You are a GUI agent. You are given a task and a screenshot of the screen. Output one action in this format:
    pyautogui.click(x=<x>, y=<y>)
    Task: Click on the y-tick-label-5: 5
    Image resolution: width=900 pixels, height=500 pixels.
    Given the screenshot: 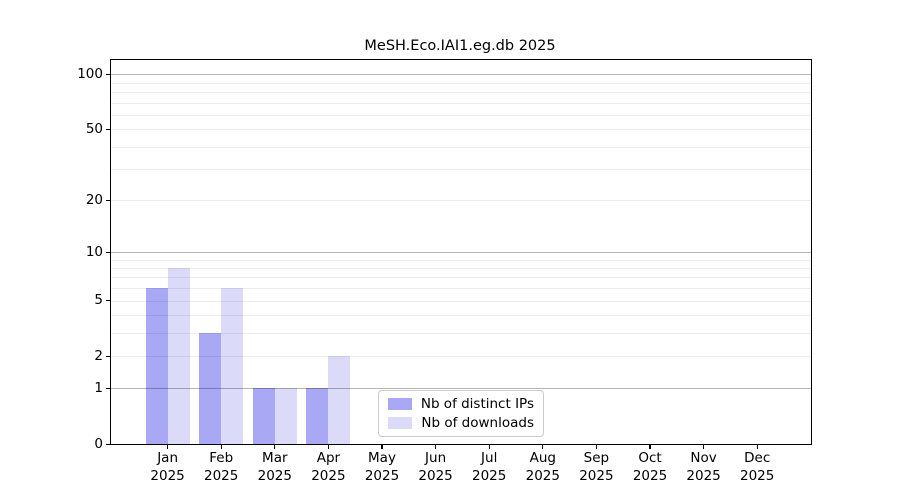 What is the action you would take?
    pyautogui.click(x=98, y=300)
    